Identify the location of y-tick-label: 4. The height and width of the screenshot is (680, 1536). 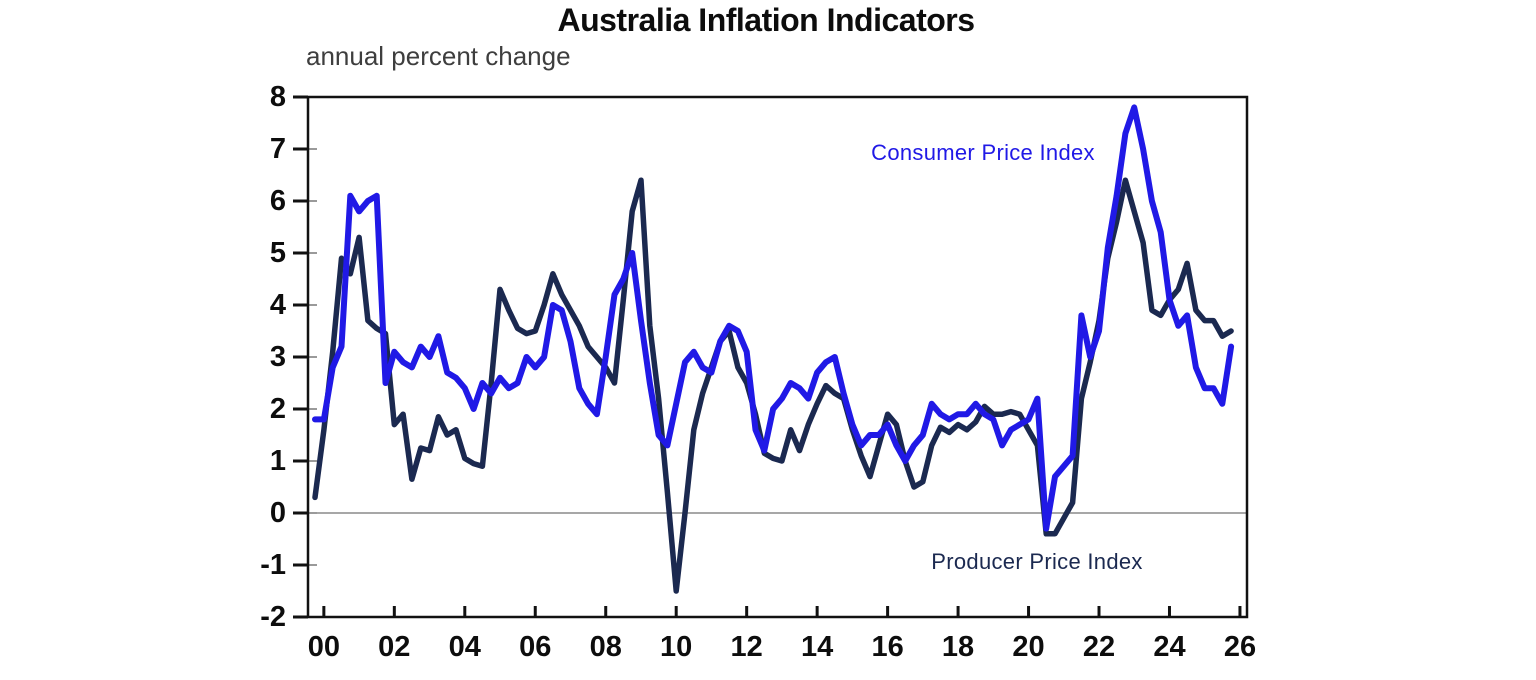
(277, 305).